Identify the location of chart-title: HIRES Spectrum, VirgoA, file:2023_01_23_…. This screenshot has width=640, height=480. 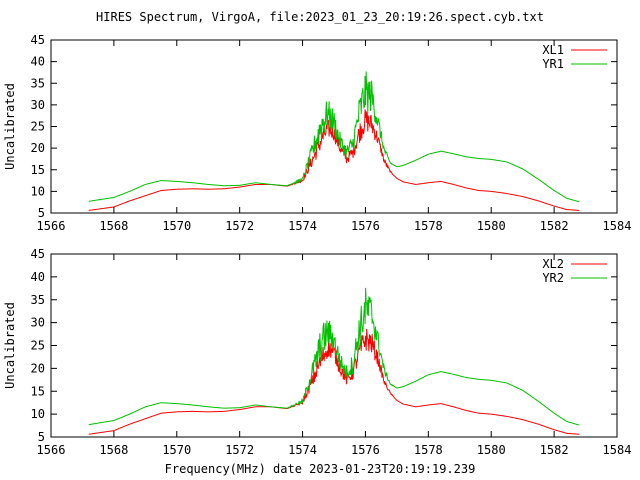
(320, 17).